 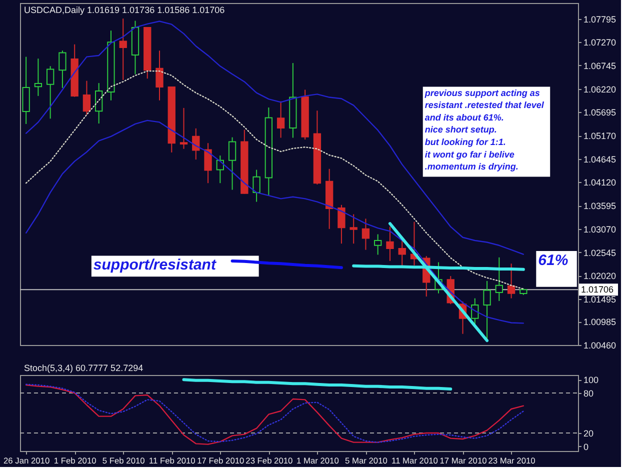 I want to click on y-tick-label: 1.00460, so click(x=600, y=345).